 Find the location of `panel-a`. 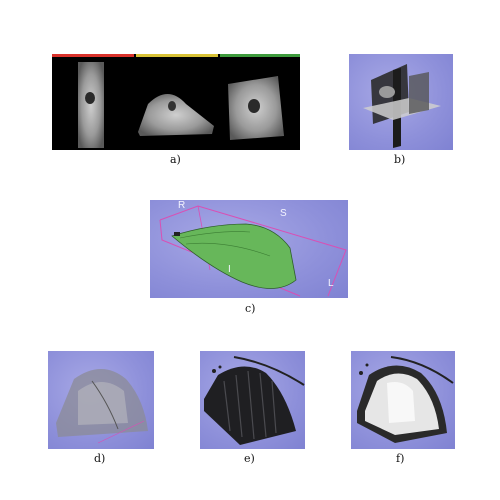

panel-a is located at coordinates (176, 102).